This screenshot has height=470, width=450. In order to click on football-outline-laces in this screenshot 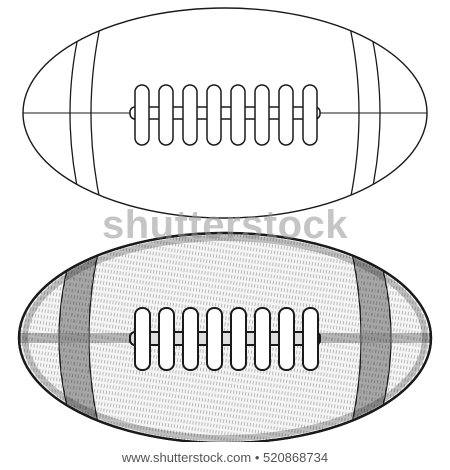, I will do `click(225, 115)`.